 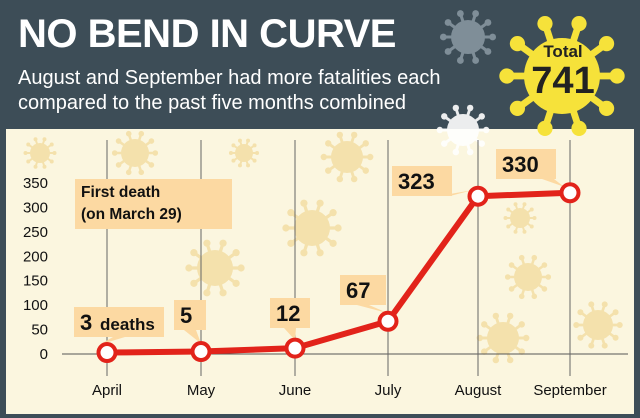 I want to click on data-point-september, so click(x=570, y=193).